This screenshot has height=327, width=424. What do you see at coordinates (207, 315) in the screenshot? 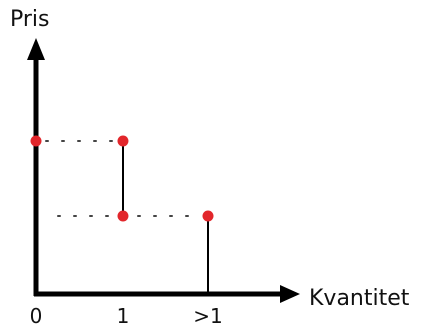
I see `x-tick-label-2: >1` at bounding box center [207, 315].